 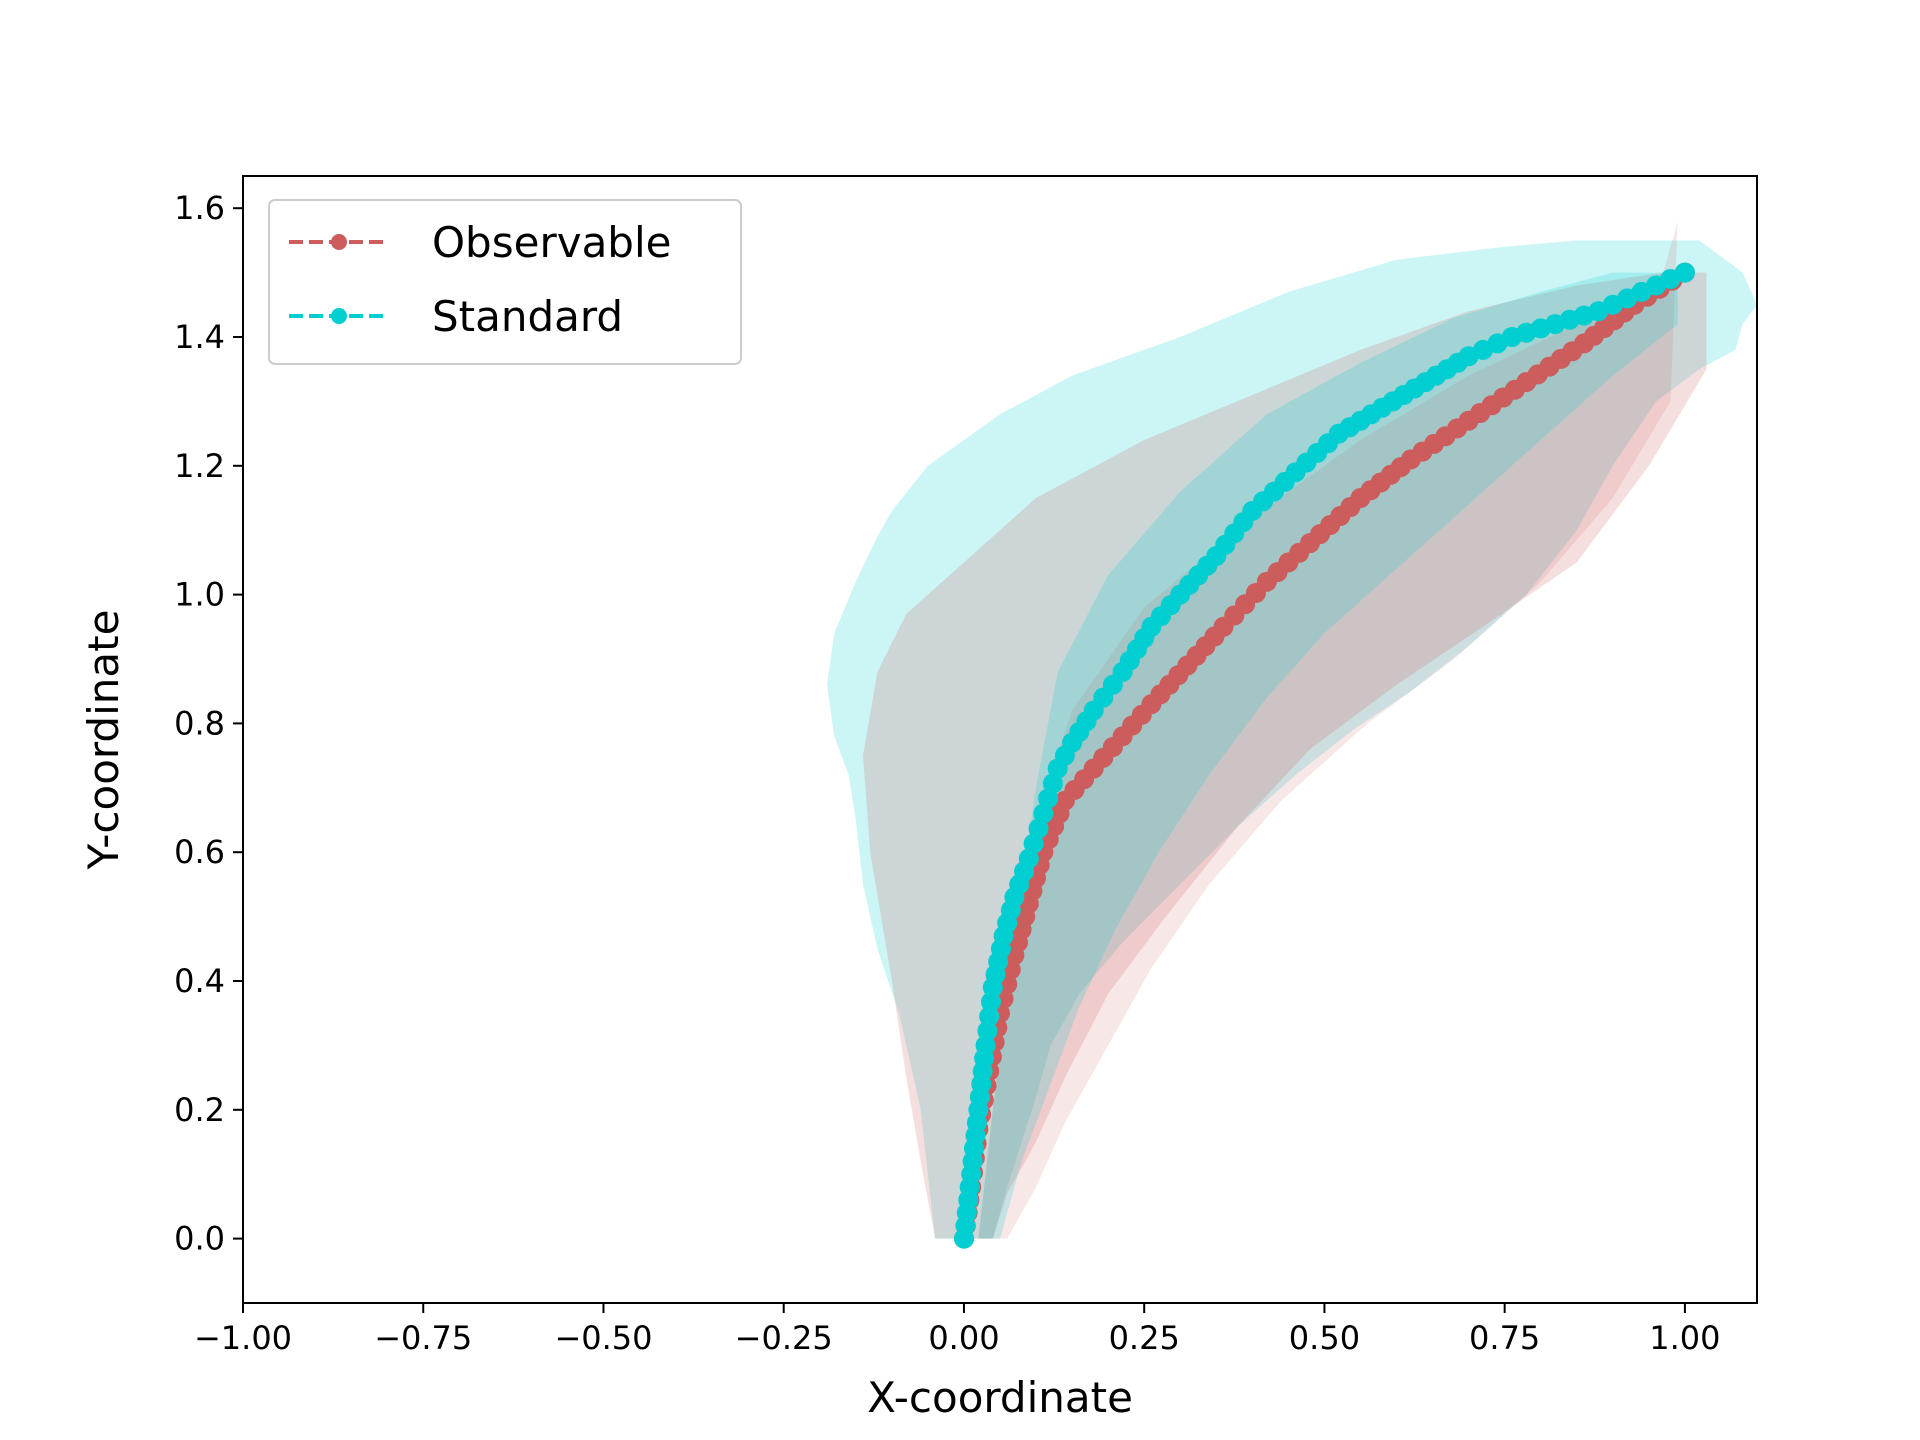 I want to click on y-tick-label: 1.2, so click(x=199, y=466).